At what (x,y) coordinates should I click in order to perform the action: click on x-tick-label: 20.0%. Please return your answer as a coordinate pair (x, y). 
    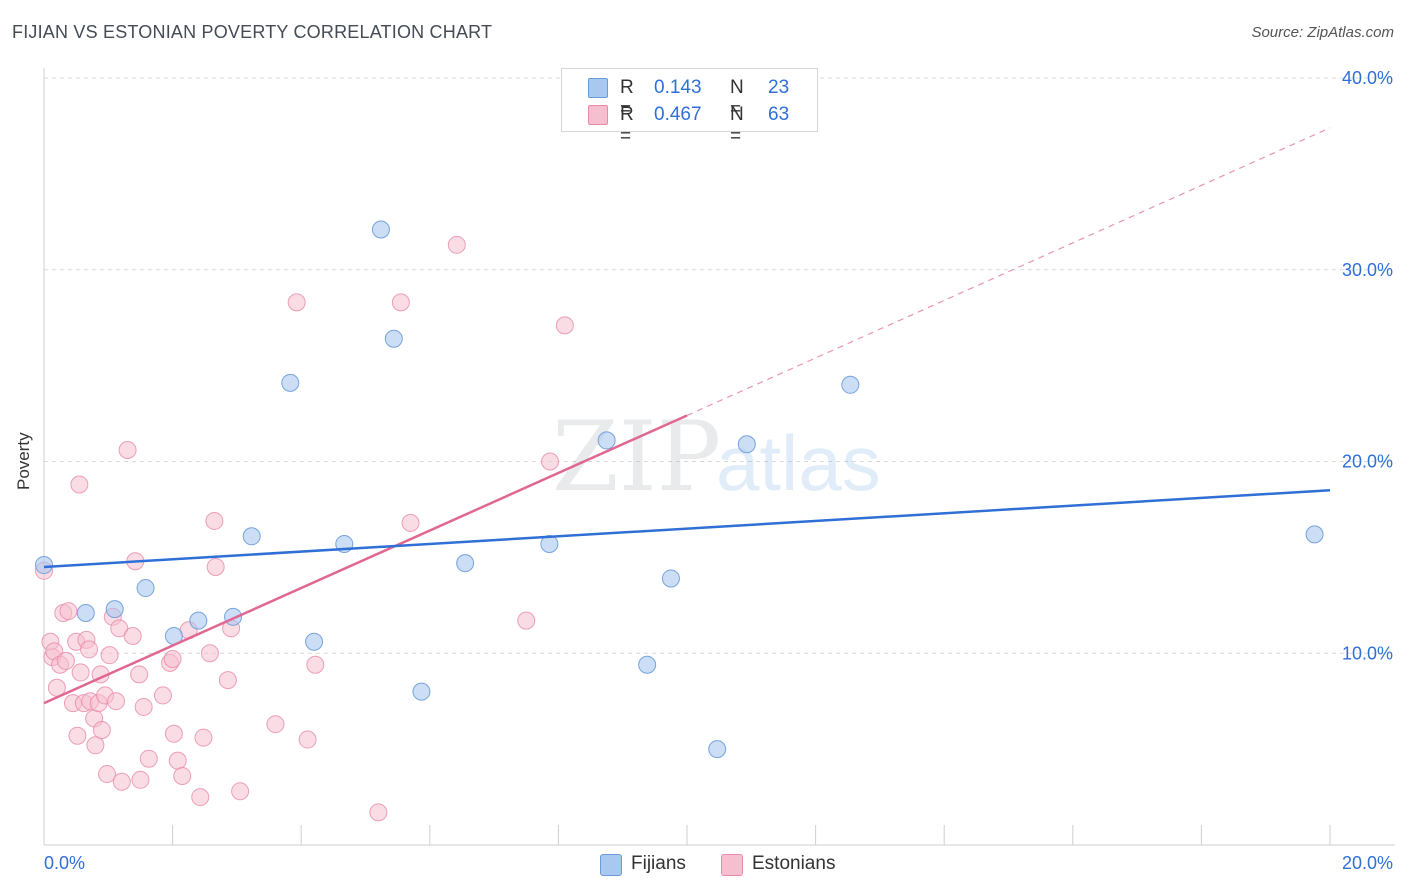
    Looking at the image, I should click on (1367, 863).